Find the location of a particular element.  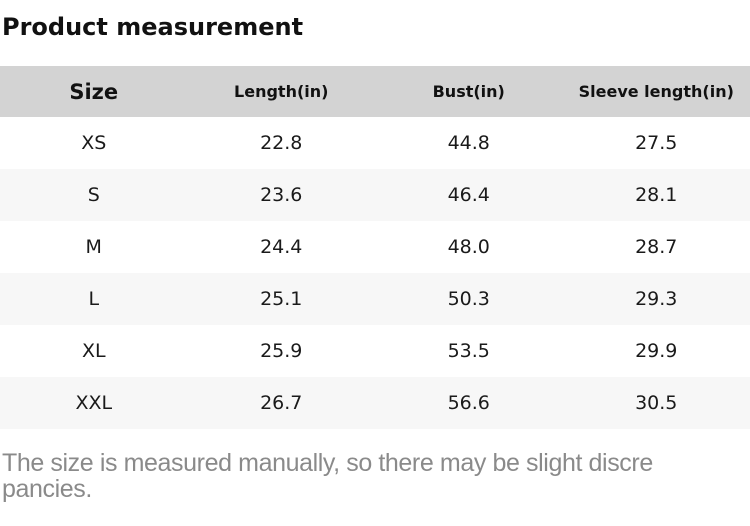

header-cell-sleeve: Sleeve length(in) is located at coordinates (656, 91).